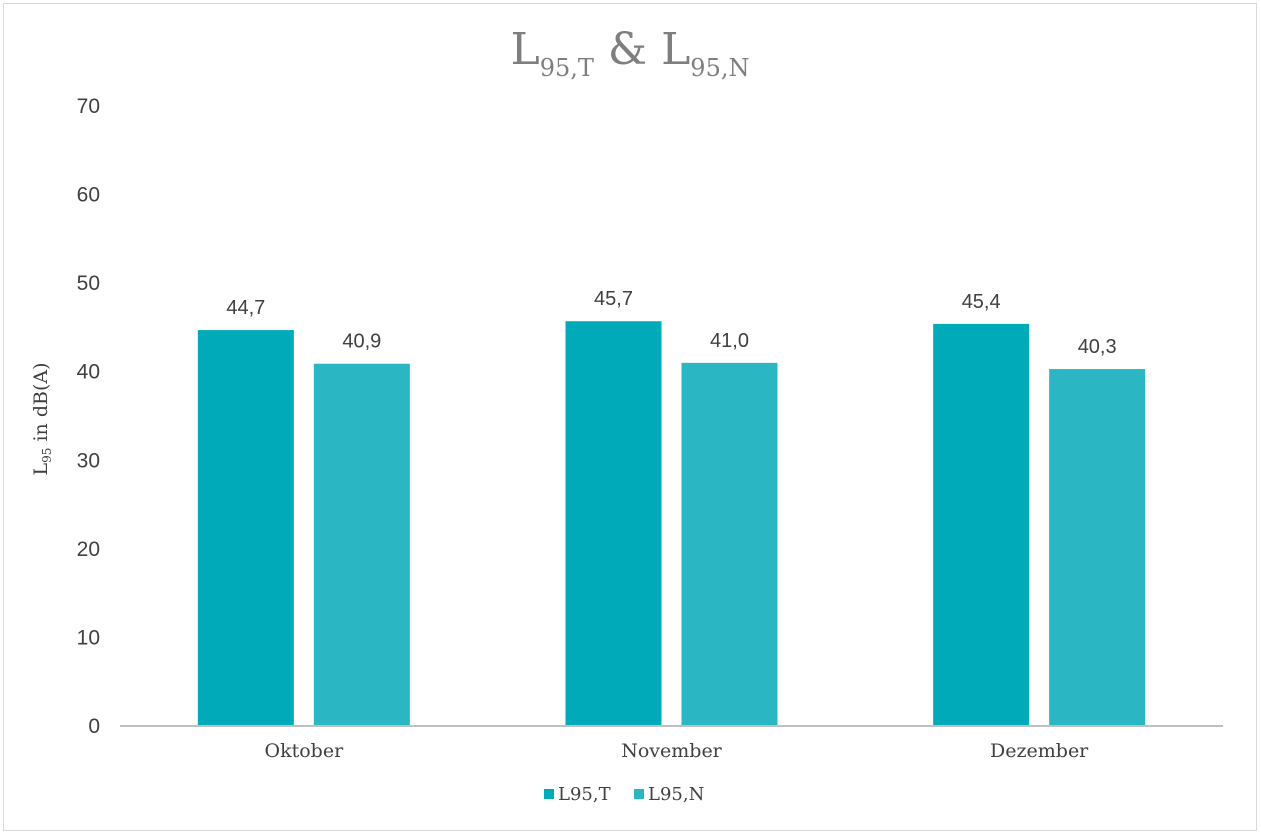 This screenshot has height=835, width=1261. What do you see at coordinates (1097, 547) in the screenshot?
I see `bar-dezember-l95n` at bounding box center [1097, 547].